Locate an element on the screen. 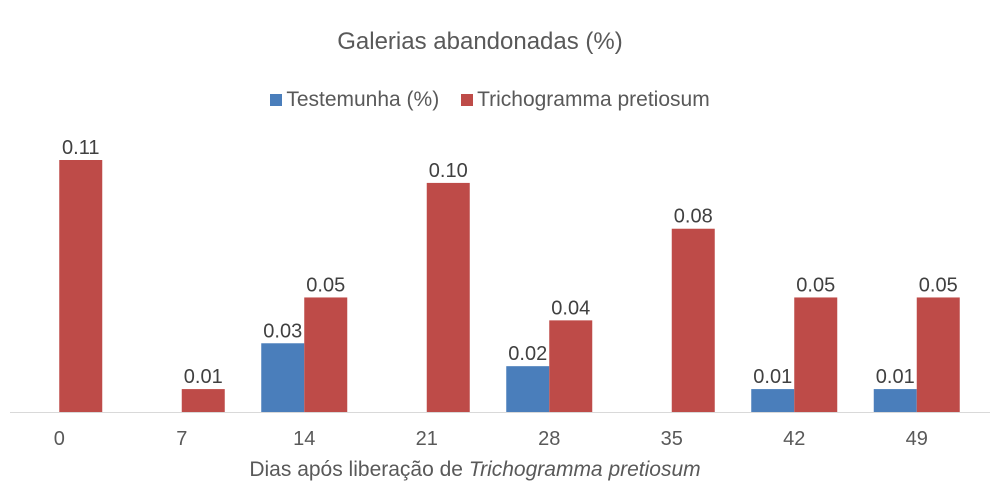  legend-item-trichogramma: Trichogramma pretiosum is located at coordinates (585, 100).